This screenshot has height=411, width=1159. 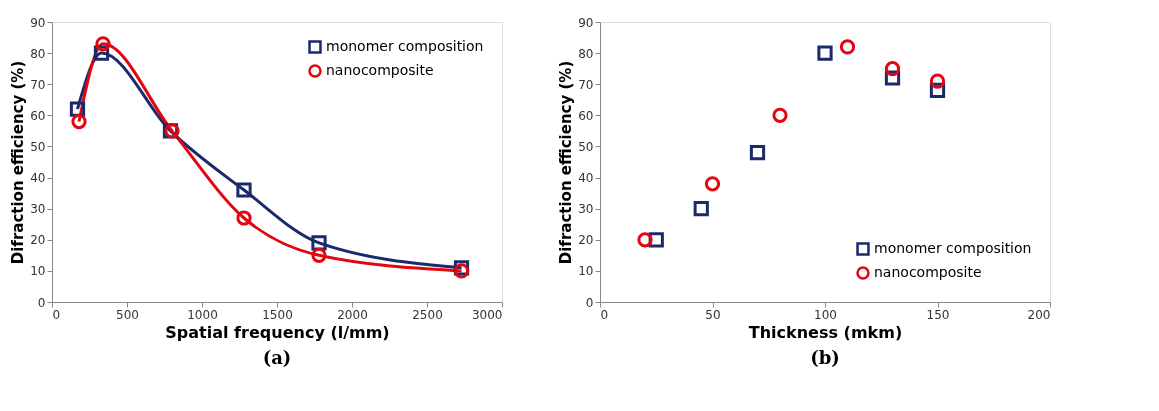 What do you see at coordinates (277, 357) in the screenshot?
I see `text: (a)` at bounding box center [277, 357].